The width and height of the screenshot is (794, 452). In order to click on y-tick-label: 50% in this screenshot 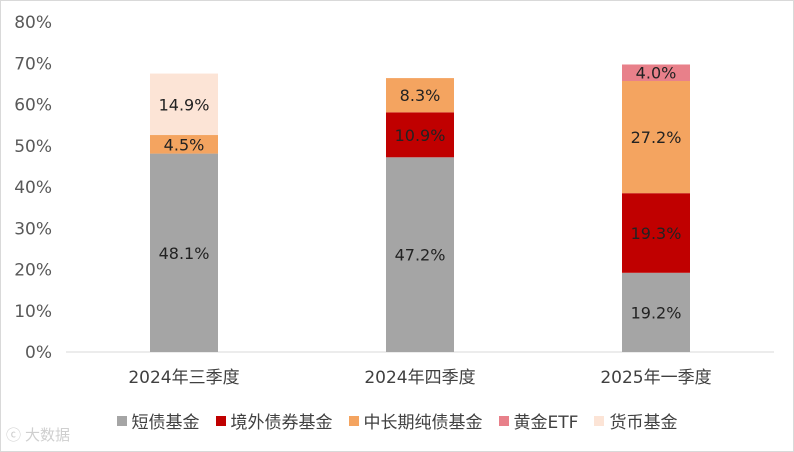, I will do `click(33, 147)`.